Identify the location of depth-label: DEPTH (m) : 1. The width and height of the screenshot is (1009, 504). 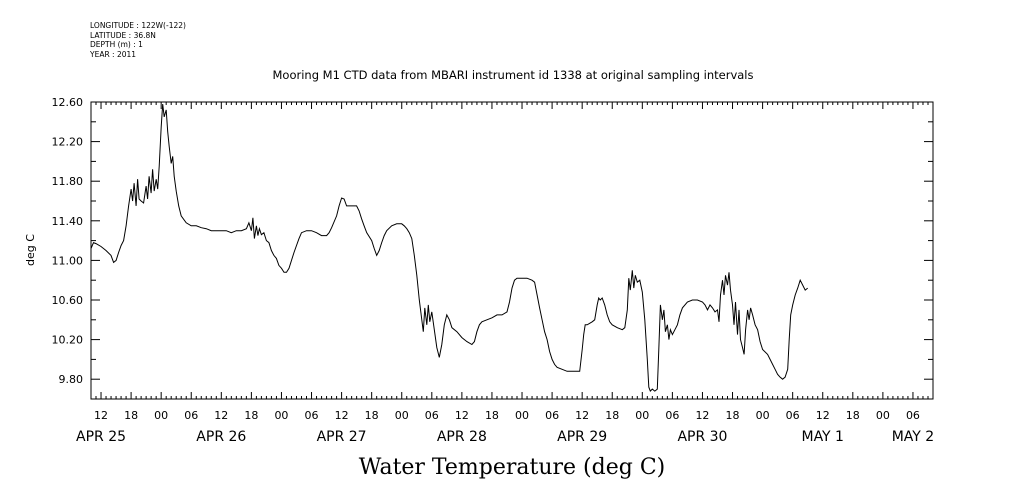
(116, 44).